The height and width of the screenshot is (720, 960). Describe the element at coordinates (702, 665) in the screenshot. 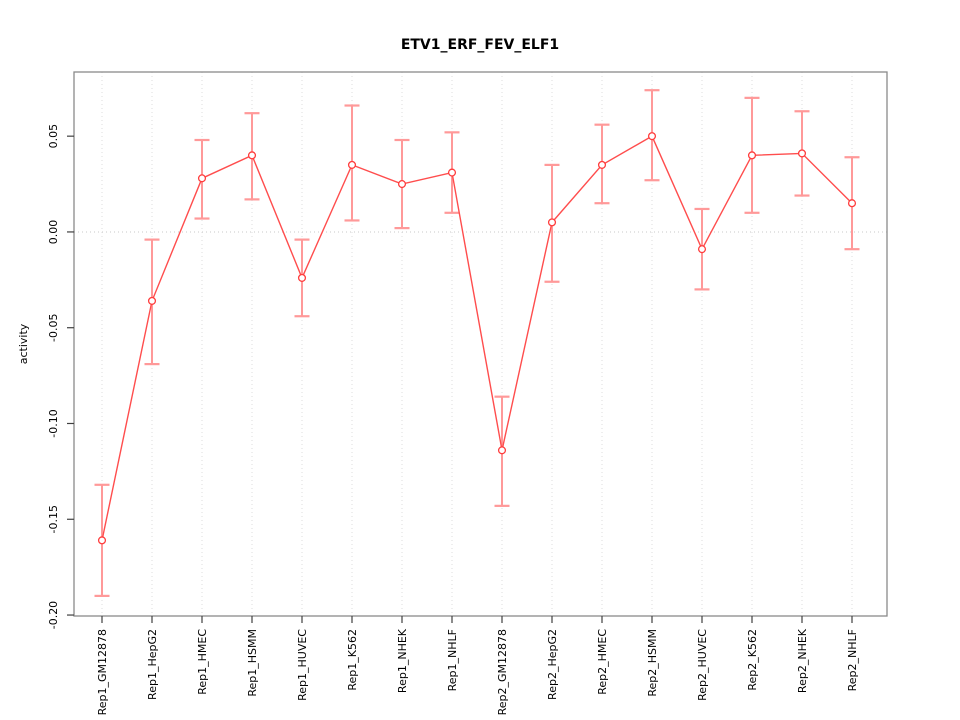

I see `x-tick-label: Rep2_HUVEC` at that location.